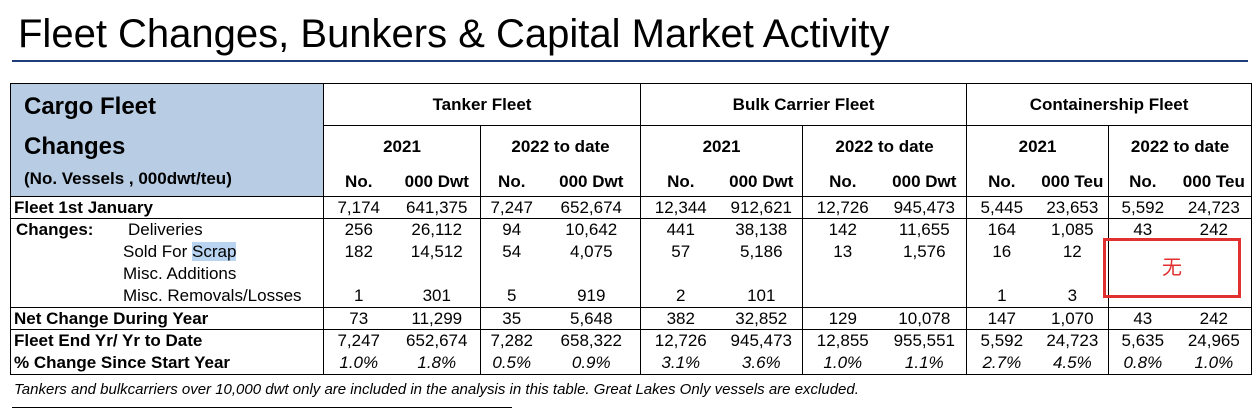 The height and width of the screenshot is (412, 1260). I want to click on table-cell: 1,085, so click(1073, 229).